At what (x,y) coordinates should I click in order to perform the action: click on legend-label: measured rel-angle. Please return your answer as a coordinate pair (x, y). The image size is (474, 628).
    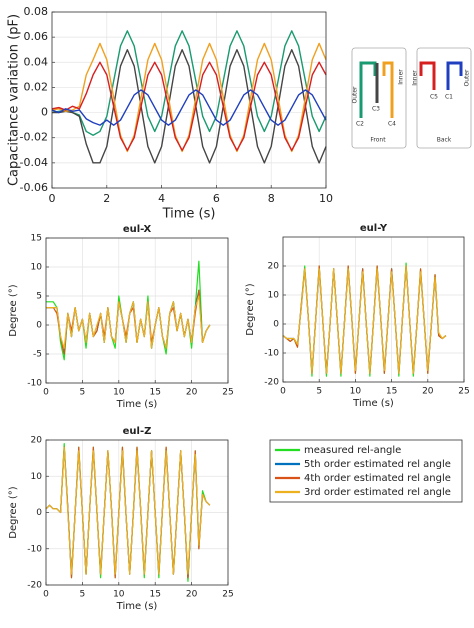
    Looking at the image, I should click on (352, 450).